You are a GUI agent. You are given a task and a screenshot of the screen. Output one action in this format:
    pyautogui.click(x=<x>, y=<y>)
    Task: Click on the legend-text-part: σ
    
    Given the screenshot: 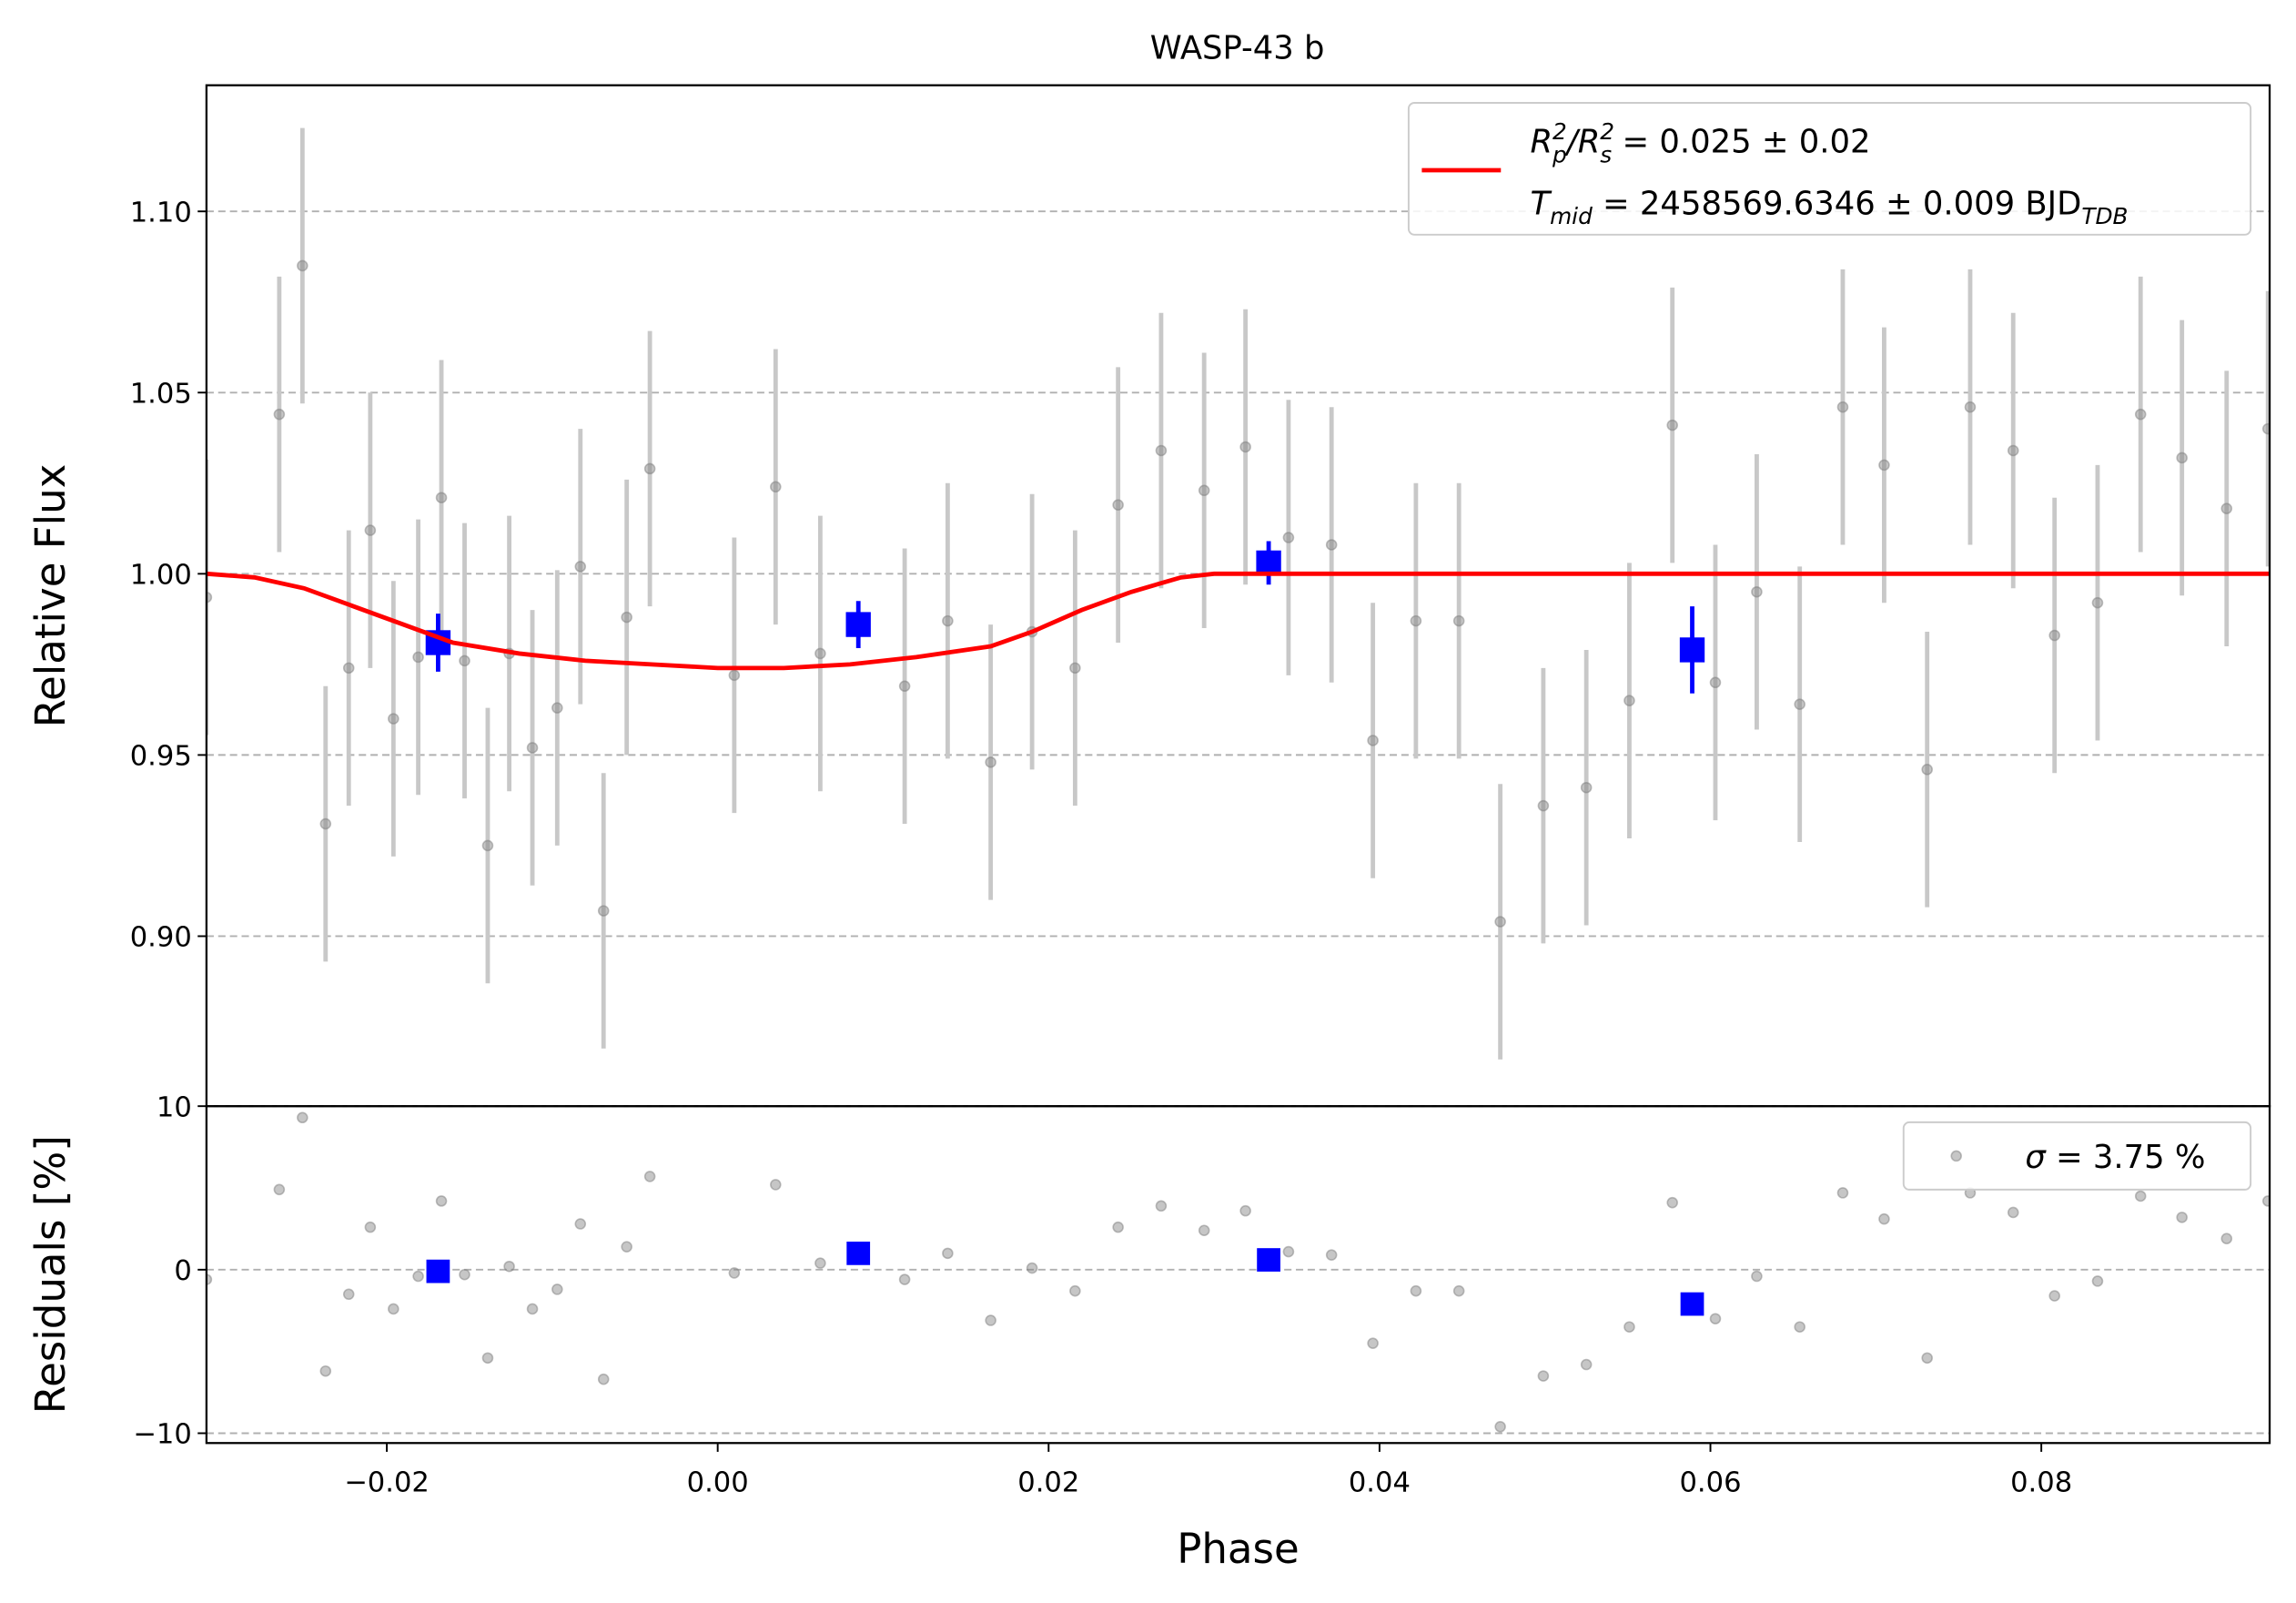 What is the action you would take?
    pyautogui.click(x=2036, y=1157)
    